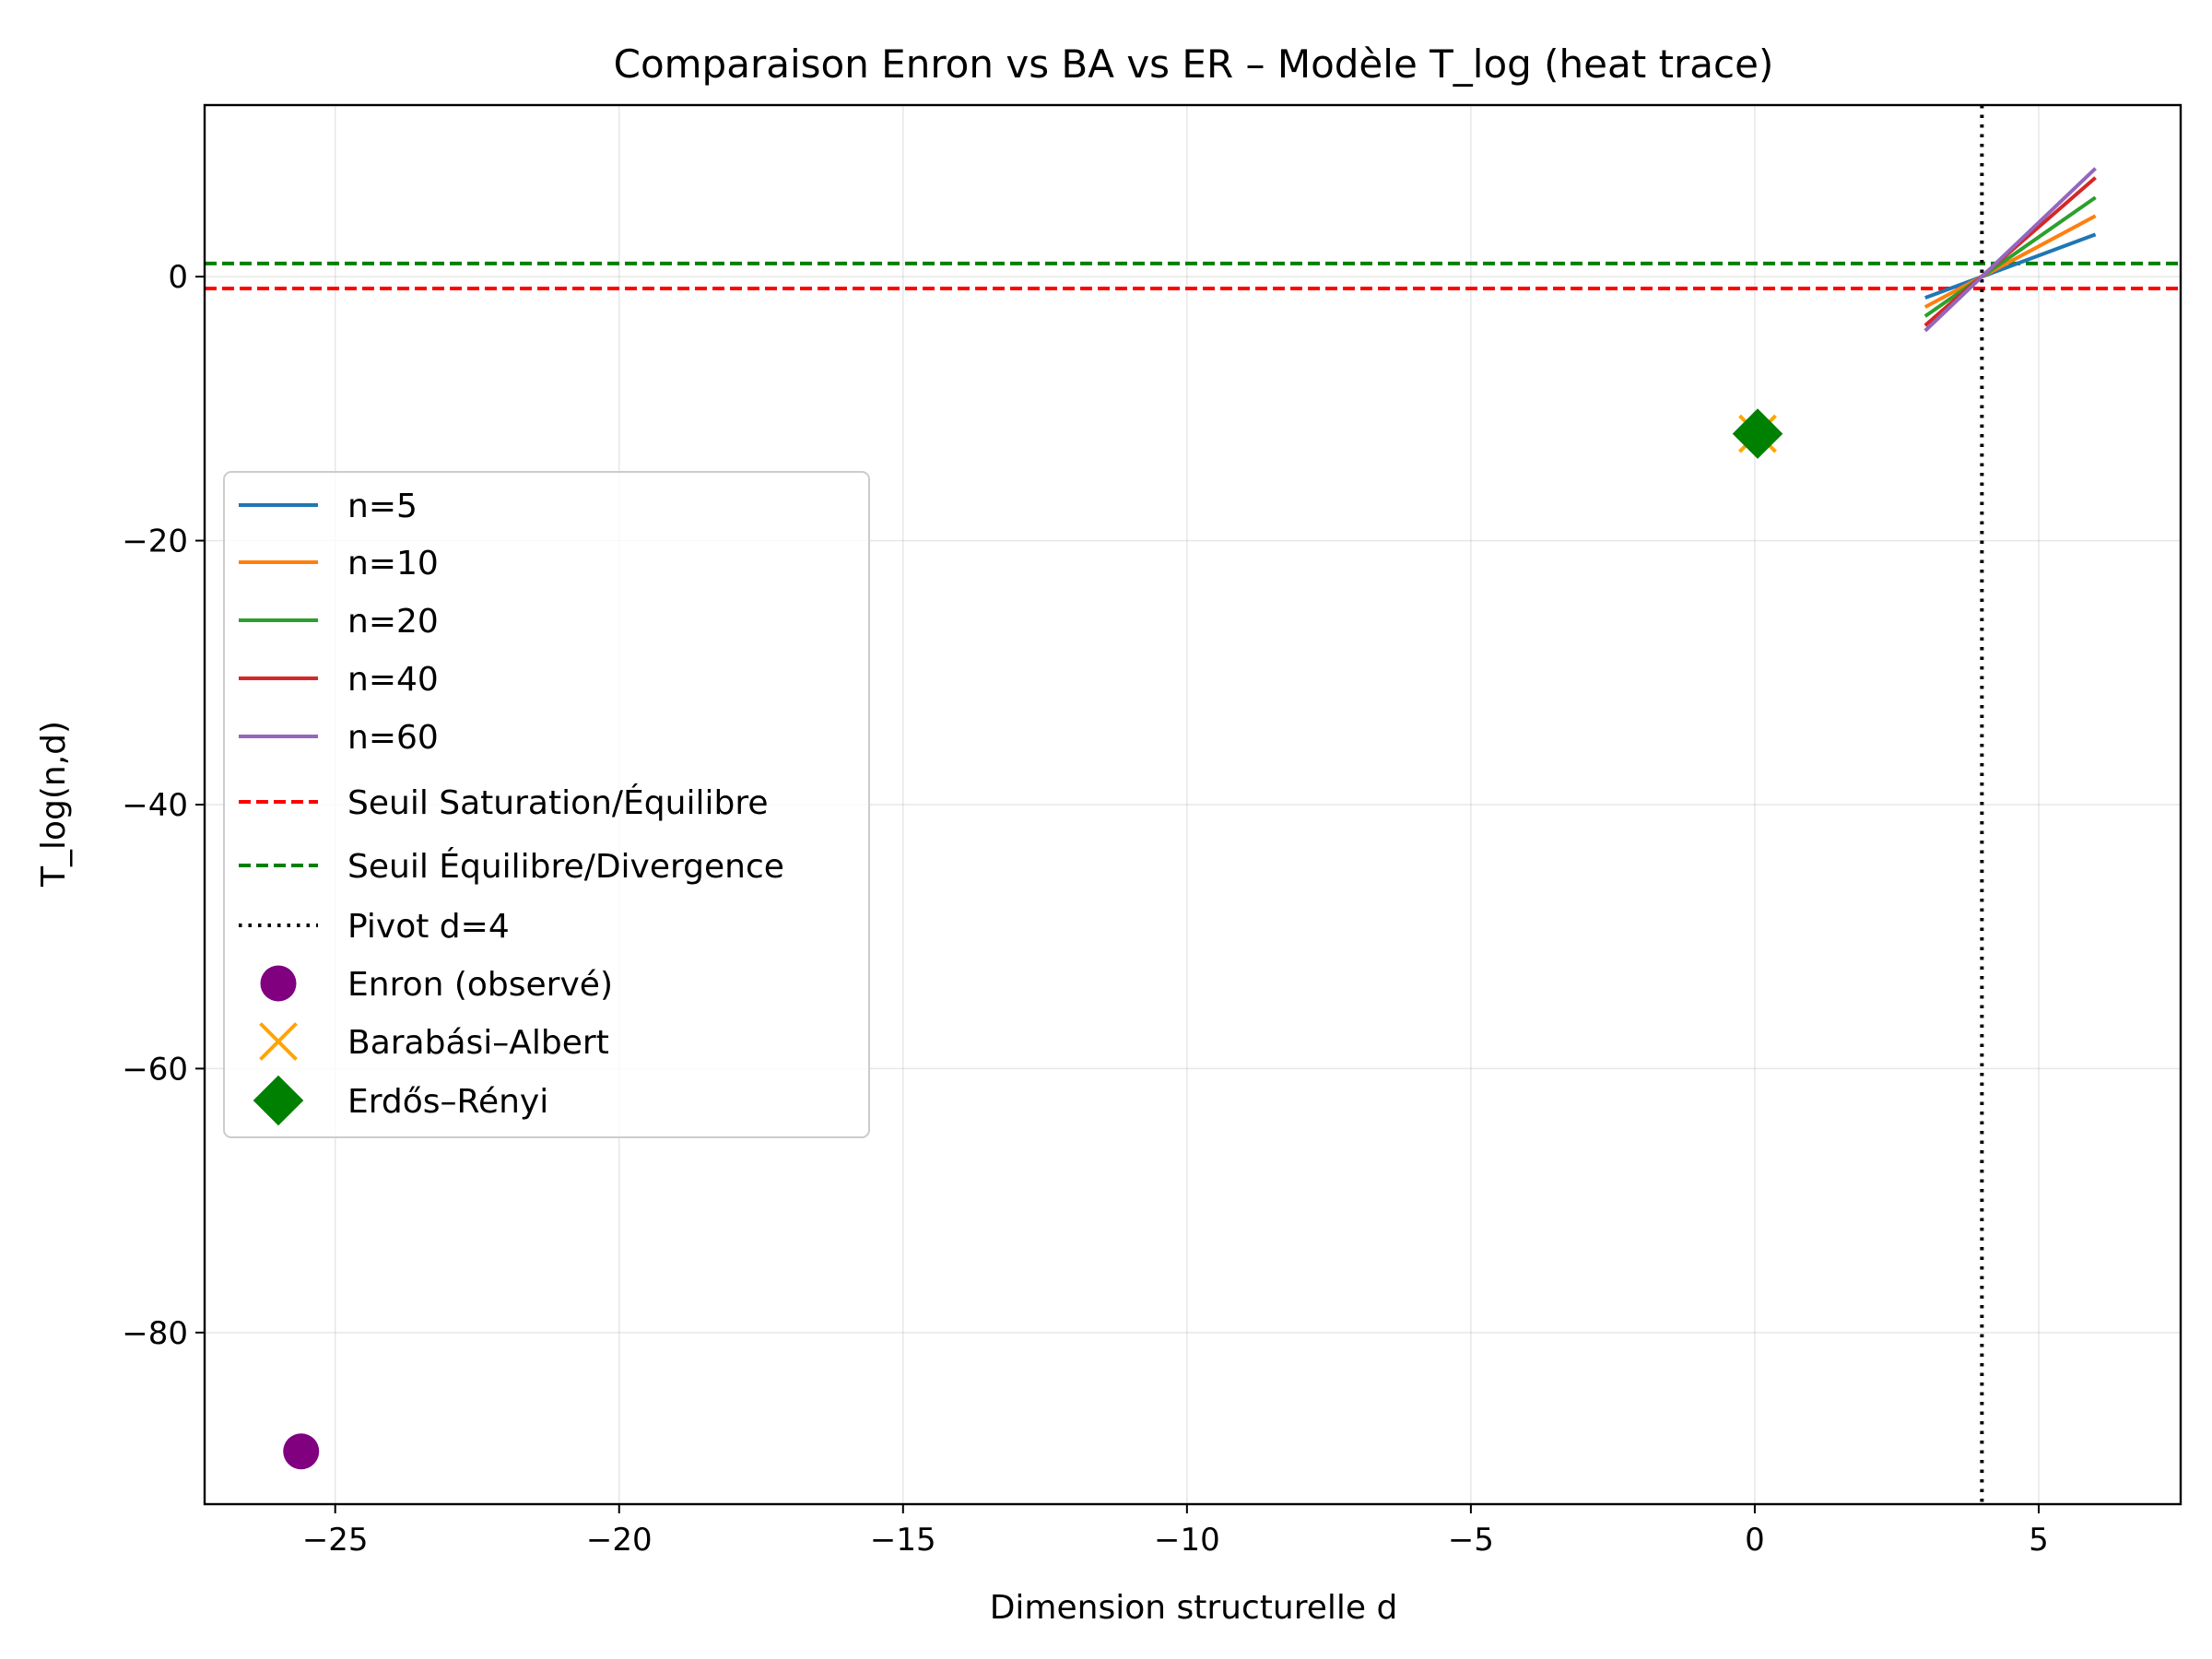 This screenshot has width=2212, height=1659. I want to click on y-tick-label: −20, so click(155, 542).